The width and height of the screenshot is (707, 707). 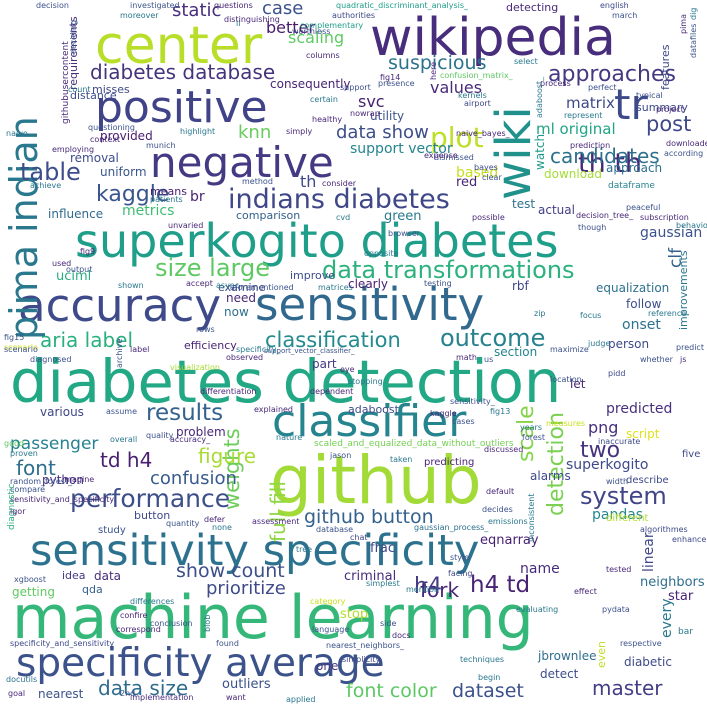 What do you see at coordinates (664, 529) in the screenshot?
I see `word-algorithmes: algorithmes` at bounding box center [664, 529].